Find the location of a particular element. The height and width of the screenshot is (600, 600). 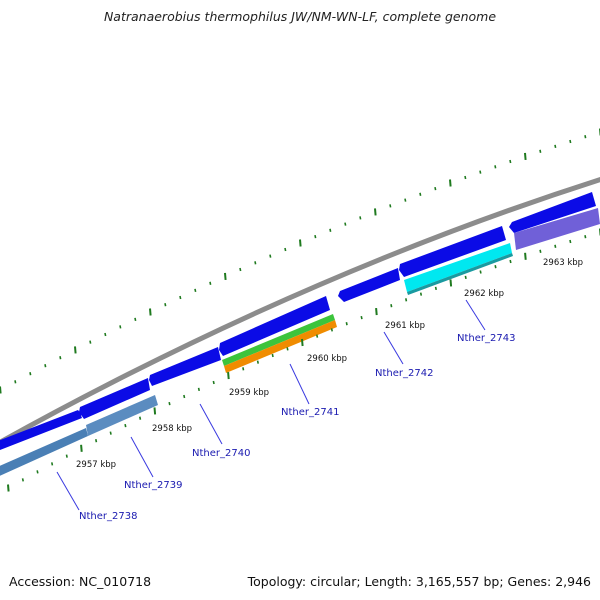

kbp-label-2963: 2963 kbp is located at coordinates (563, 263).